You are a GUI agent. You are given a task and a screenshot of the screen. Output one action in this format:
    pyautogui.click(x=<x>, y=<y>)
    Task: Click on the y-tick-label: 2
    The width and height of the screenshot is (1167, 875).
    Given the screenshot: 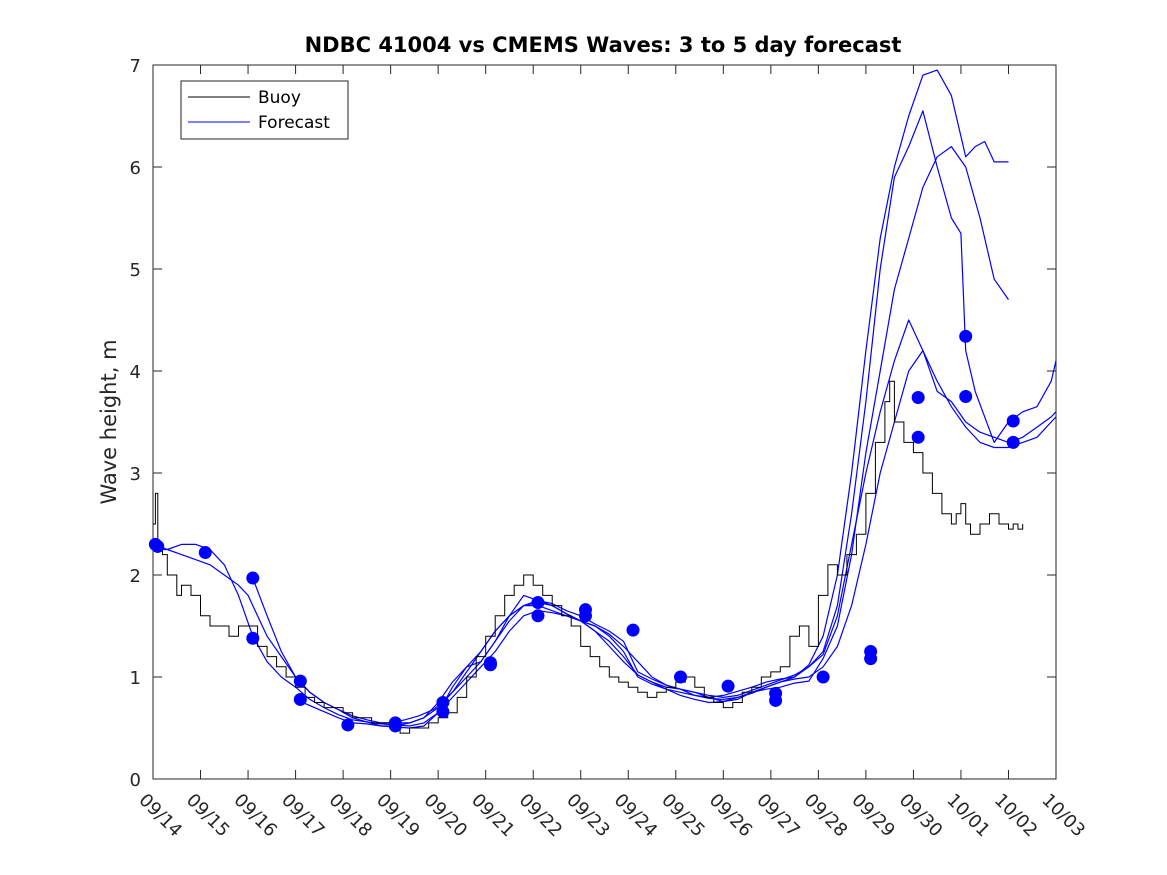 What is the action you would take?
    pyautogui.click(x=135, y=576)
    